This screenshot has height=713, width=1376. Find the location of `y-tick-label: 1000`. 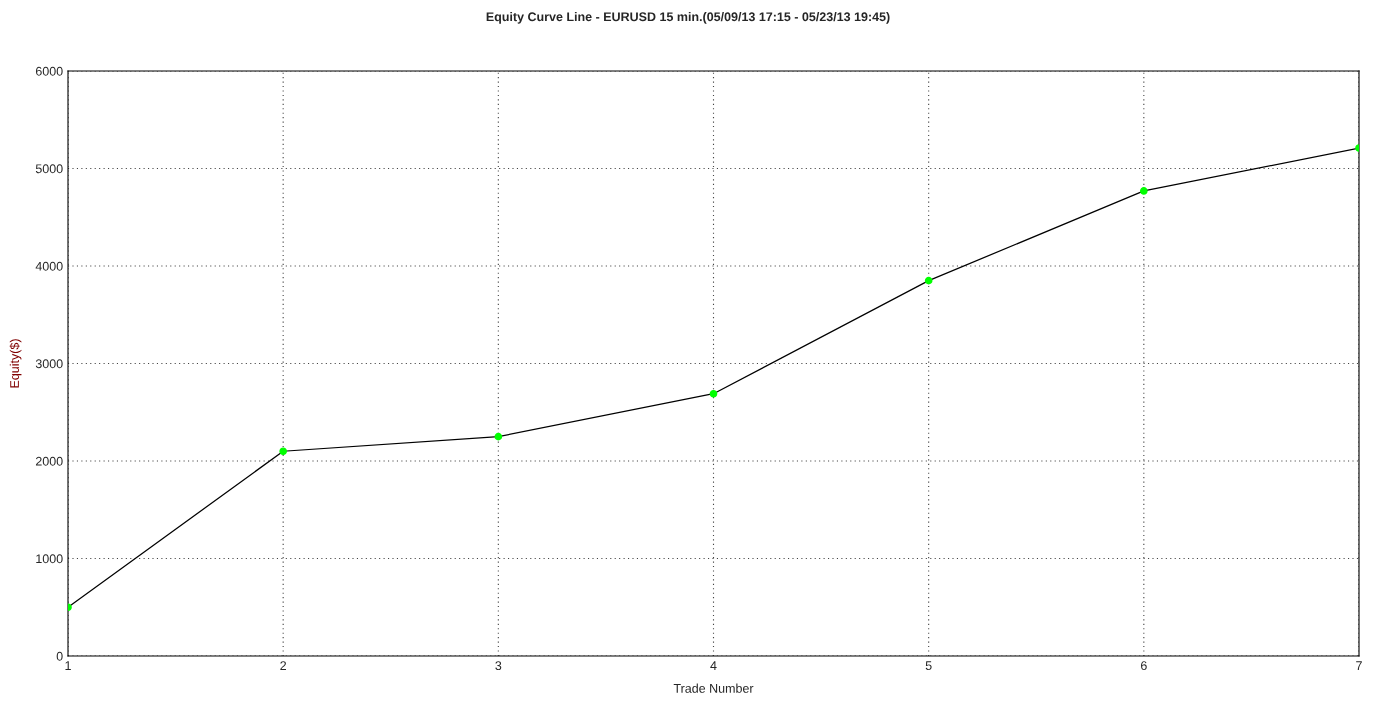

y-tick-label: 1000 is located at coordinates (49, 559).